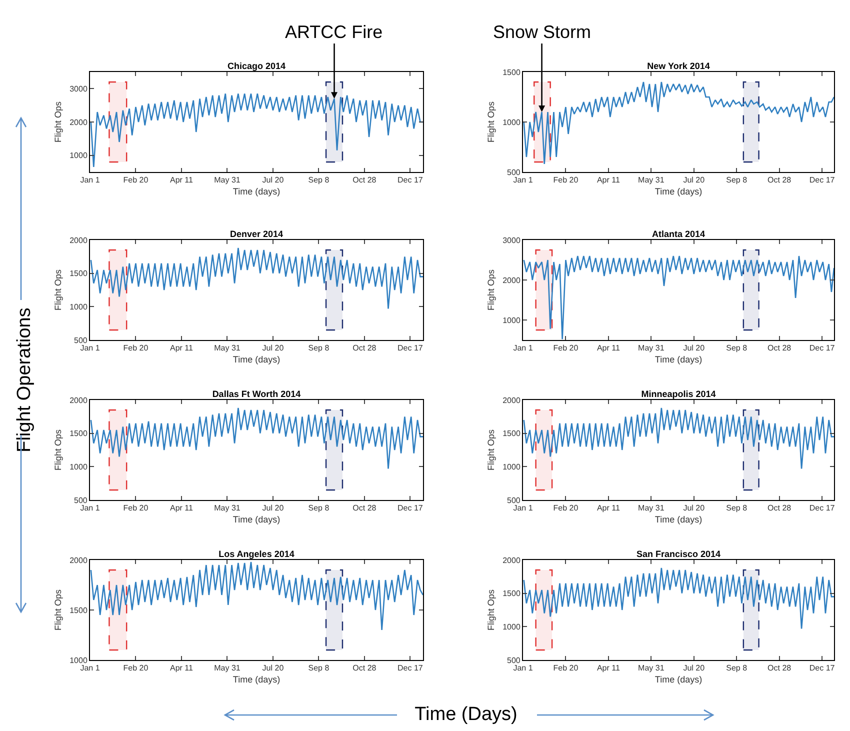 The height and width of the screenshot is (731, 850). What do you see at coordinates (256, 394) in the screenshot?
I see `chart-title: Dallas Ft Worth 2014` at bounding box center [256, 394].